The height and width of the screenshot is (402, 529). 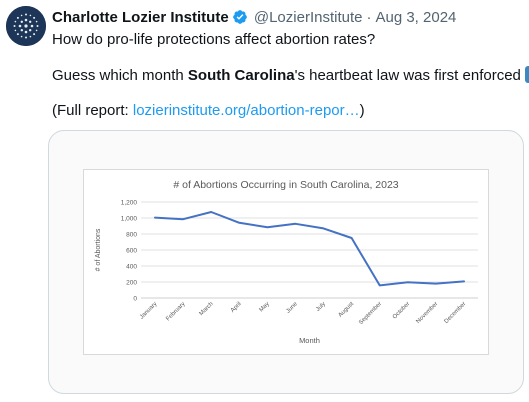 I want to click on x-tick-label: January, so click(x=148, y=310).